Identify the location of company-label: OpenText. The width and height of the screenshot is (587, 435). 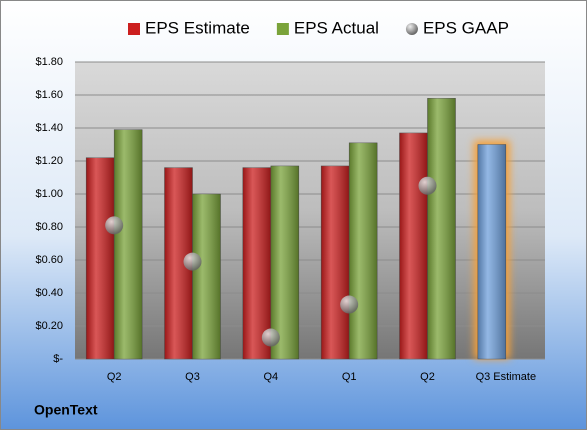
(66, 410).